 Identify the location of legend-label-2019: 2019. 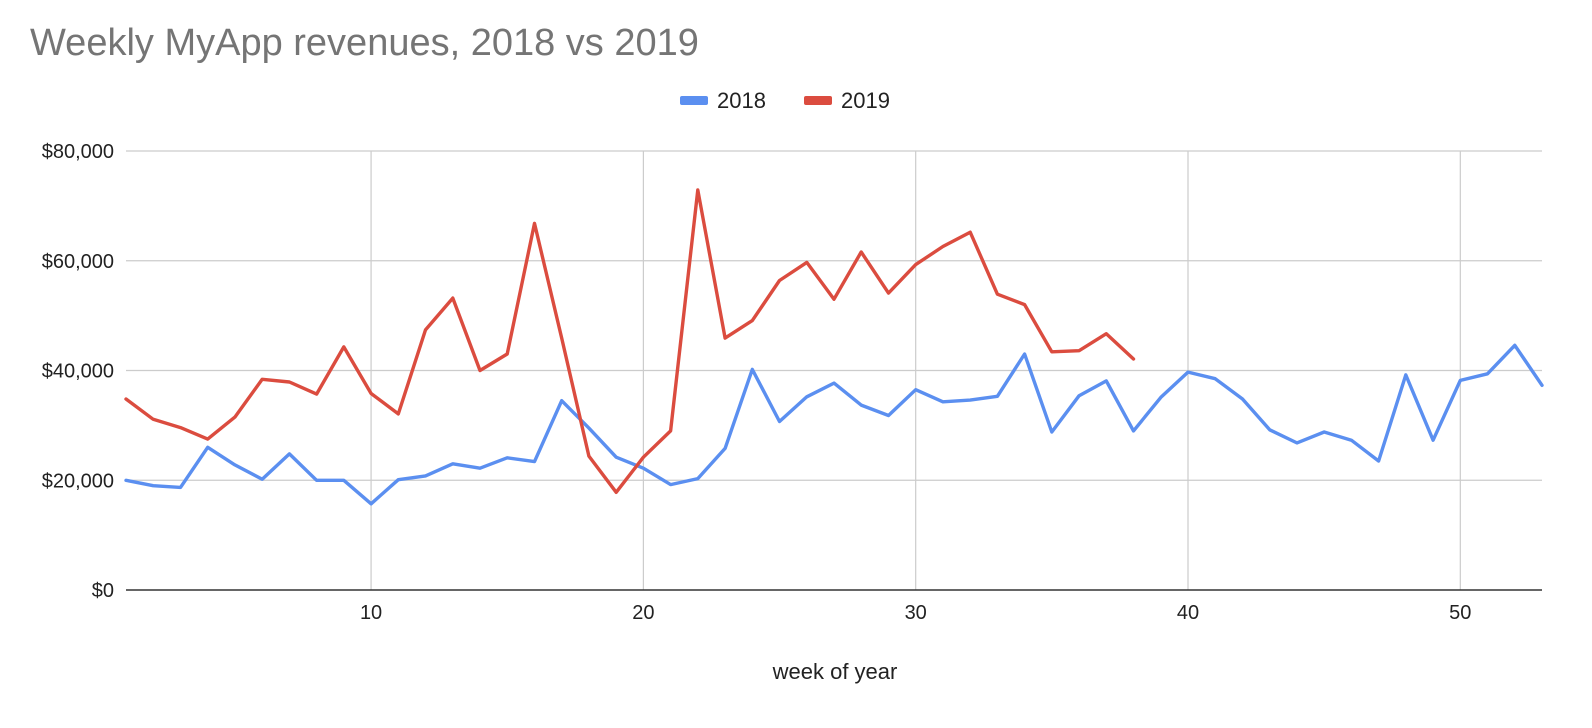
(865, 100).